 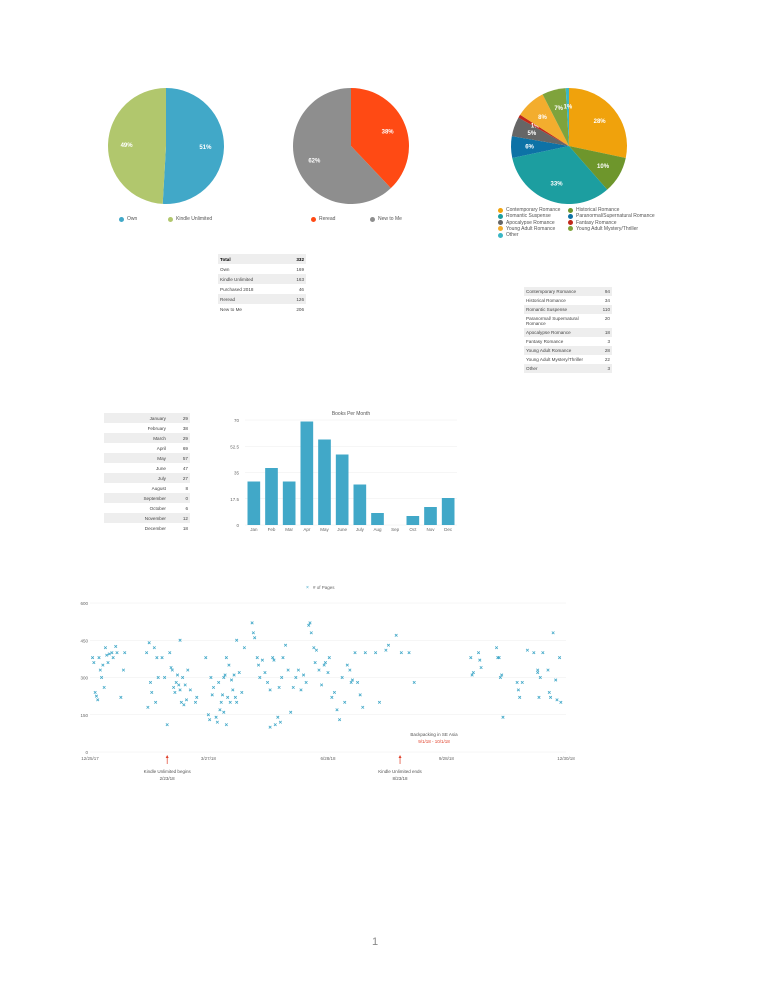 What do you see at coordinates (606, 350) in the screenshot?
I see `row-value: 28` at bounding box center [606, 350].